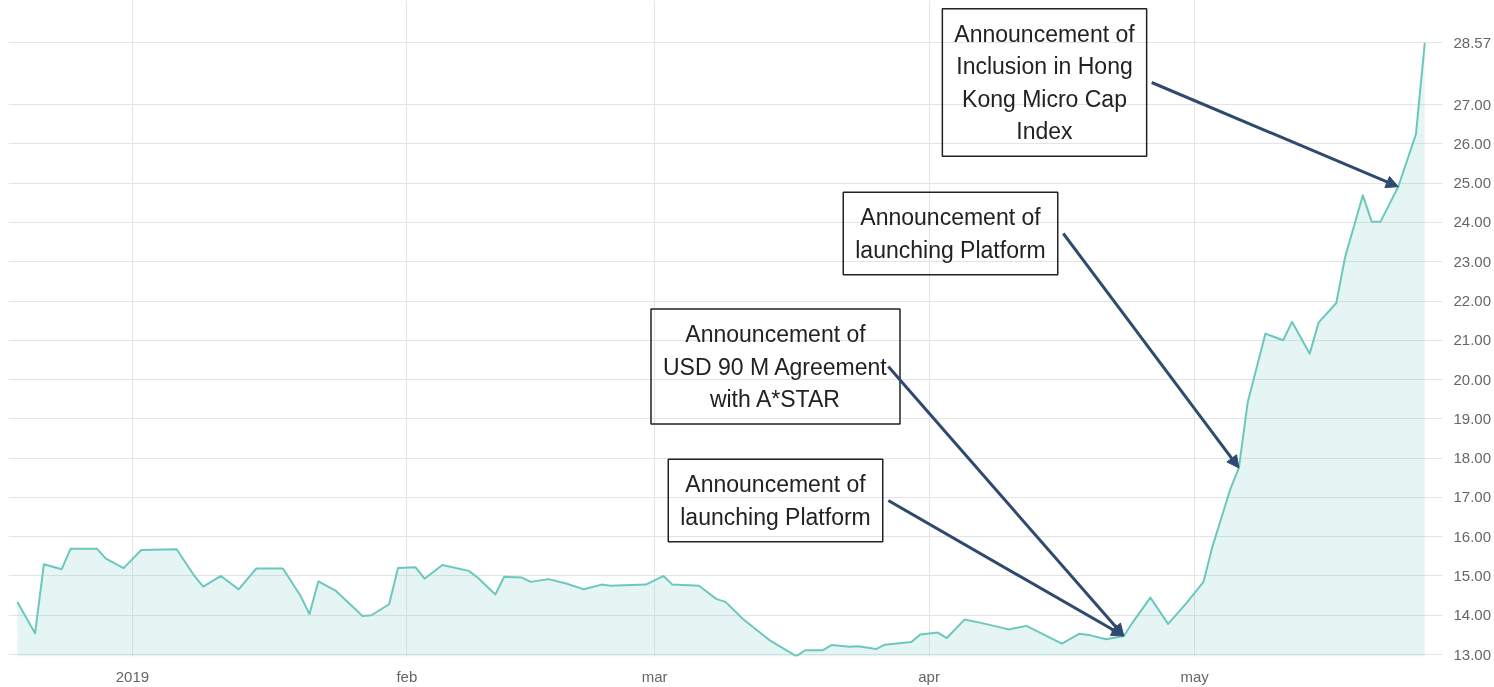 This screenshot has height=687, width=1494. I want to click on x-tick-label: mar, so click(654, 676).